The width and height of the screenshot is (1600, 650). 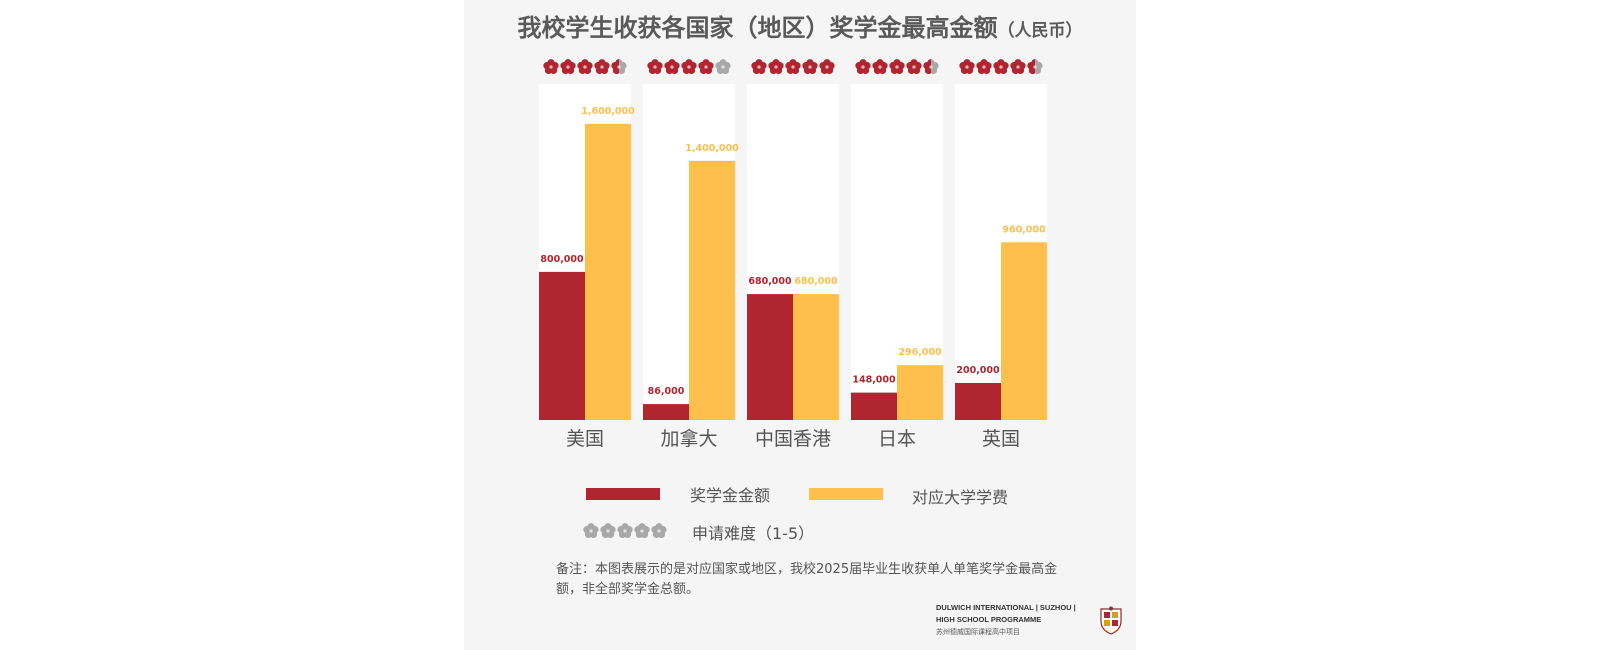 What do you see at coordinates (874, 380) in the screenshot?
I see `value-label: 148,000` at bounding box center [874, 380].